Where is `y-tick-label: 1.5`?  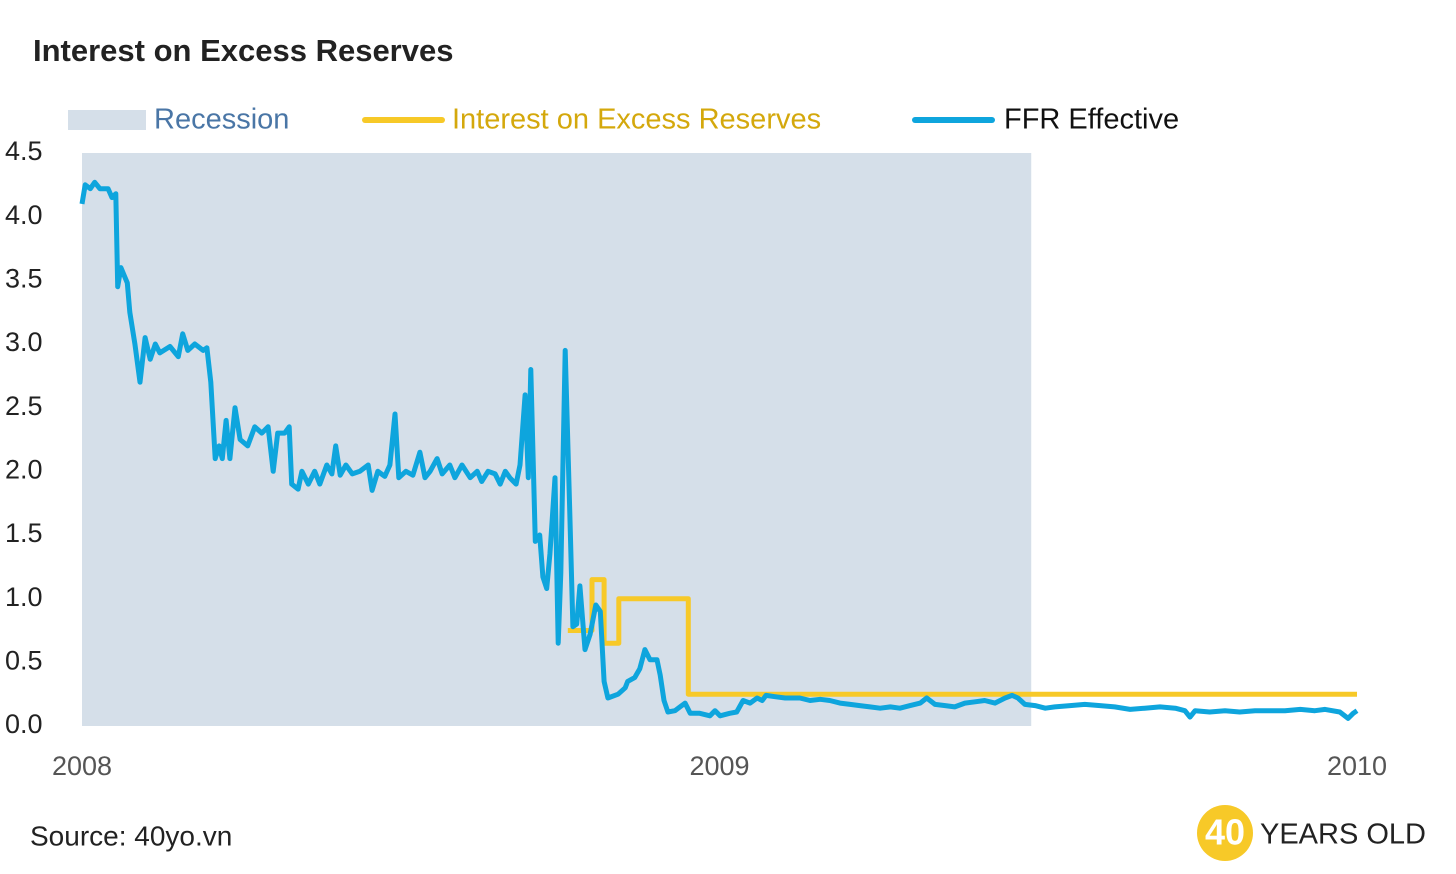
y-tick-label: 1.5 is located at coordinates (24, 533).